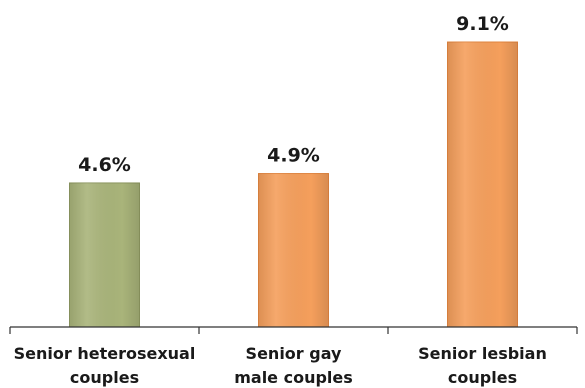  I want to click on category-label-line: Senior lesbian, so click(482, 353).